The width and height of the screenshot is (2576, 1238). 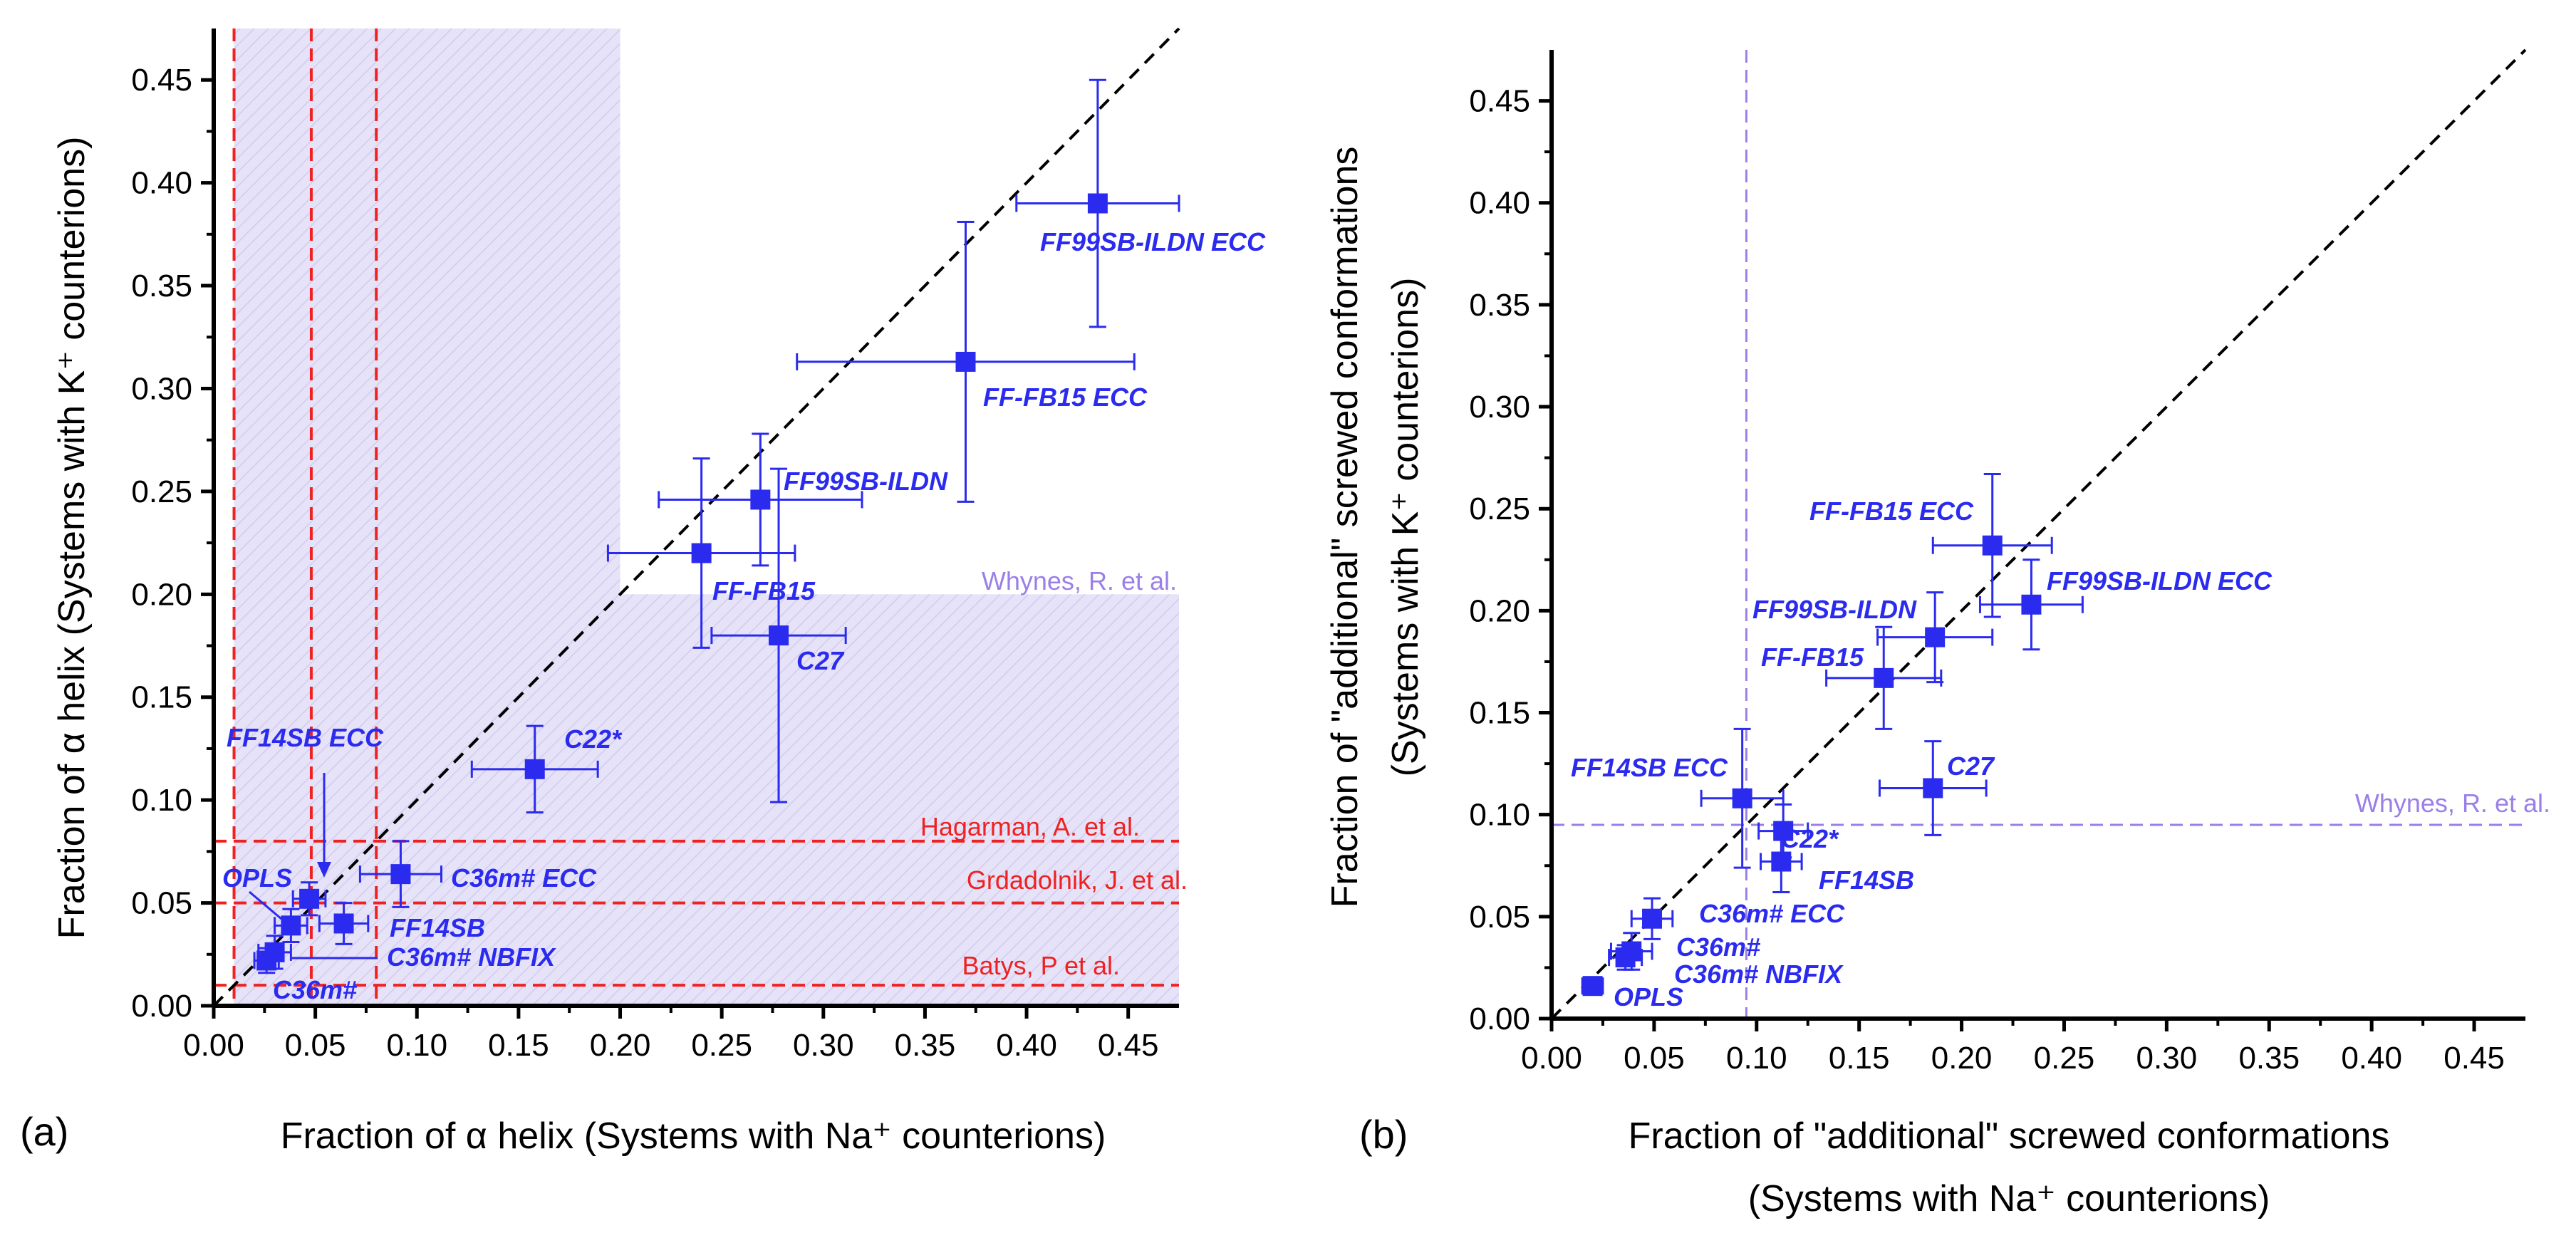 I want to click on panel-a-region-whynes: Whynes, R. et al., so click(x=1079, y=580).